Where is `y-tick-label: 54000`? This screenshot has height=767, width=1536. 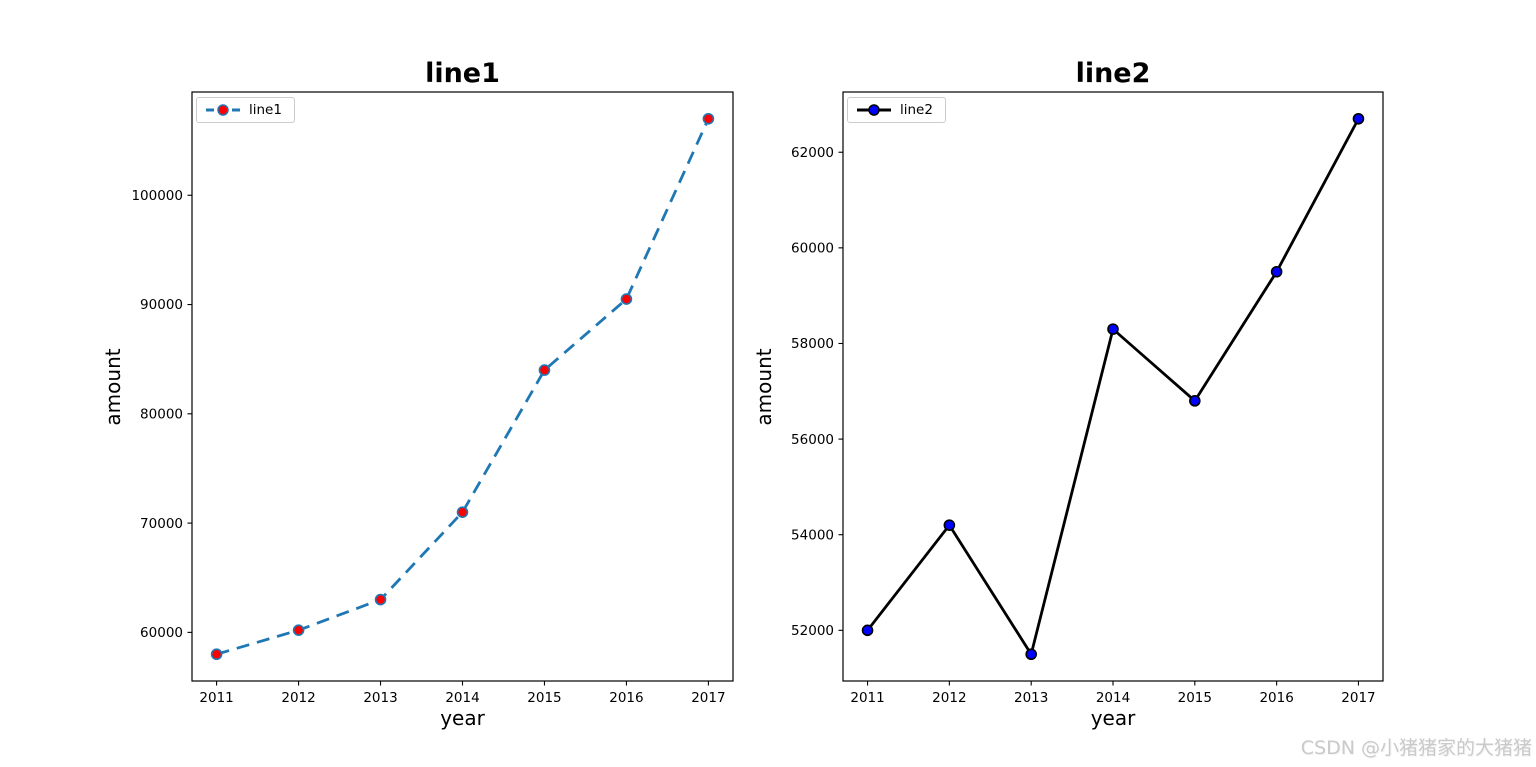
y-tick-label: 54000 is located at coordinates (812, 535).